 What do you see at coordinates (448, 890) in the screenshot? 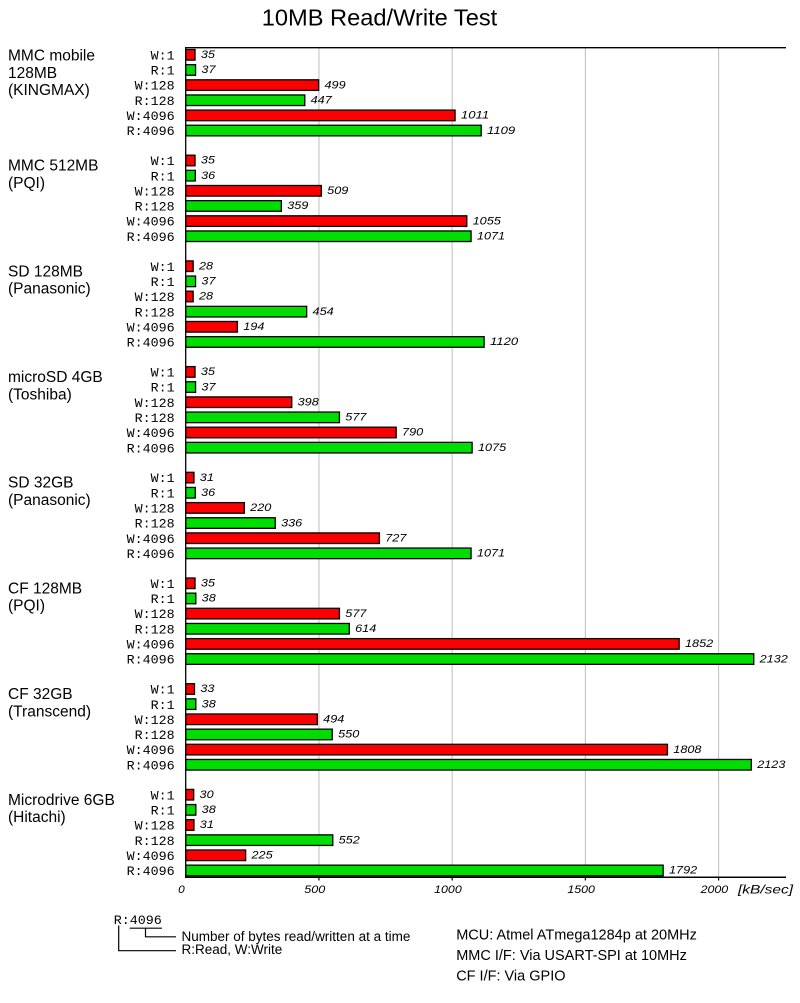
I see `svg-text: 1000` at bounding box center [448, 890].